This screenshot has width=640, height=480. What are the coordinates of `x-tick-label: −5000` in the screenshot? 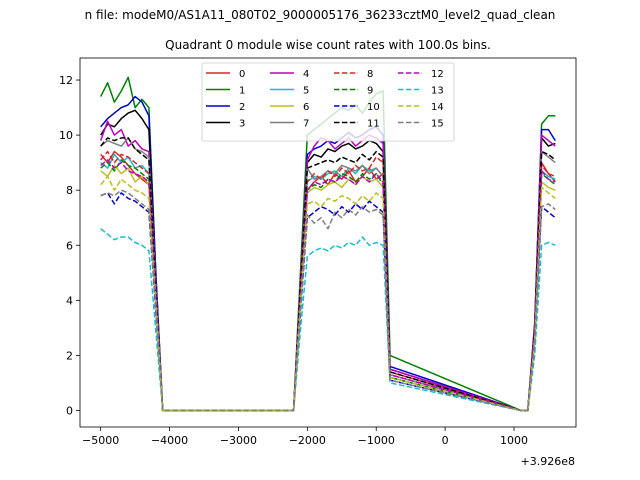 It's located at (100, 440).